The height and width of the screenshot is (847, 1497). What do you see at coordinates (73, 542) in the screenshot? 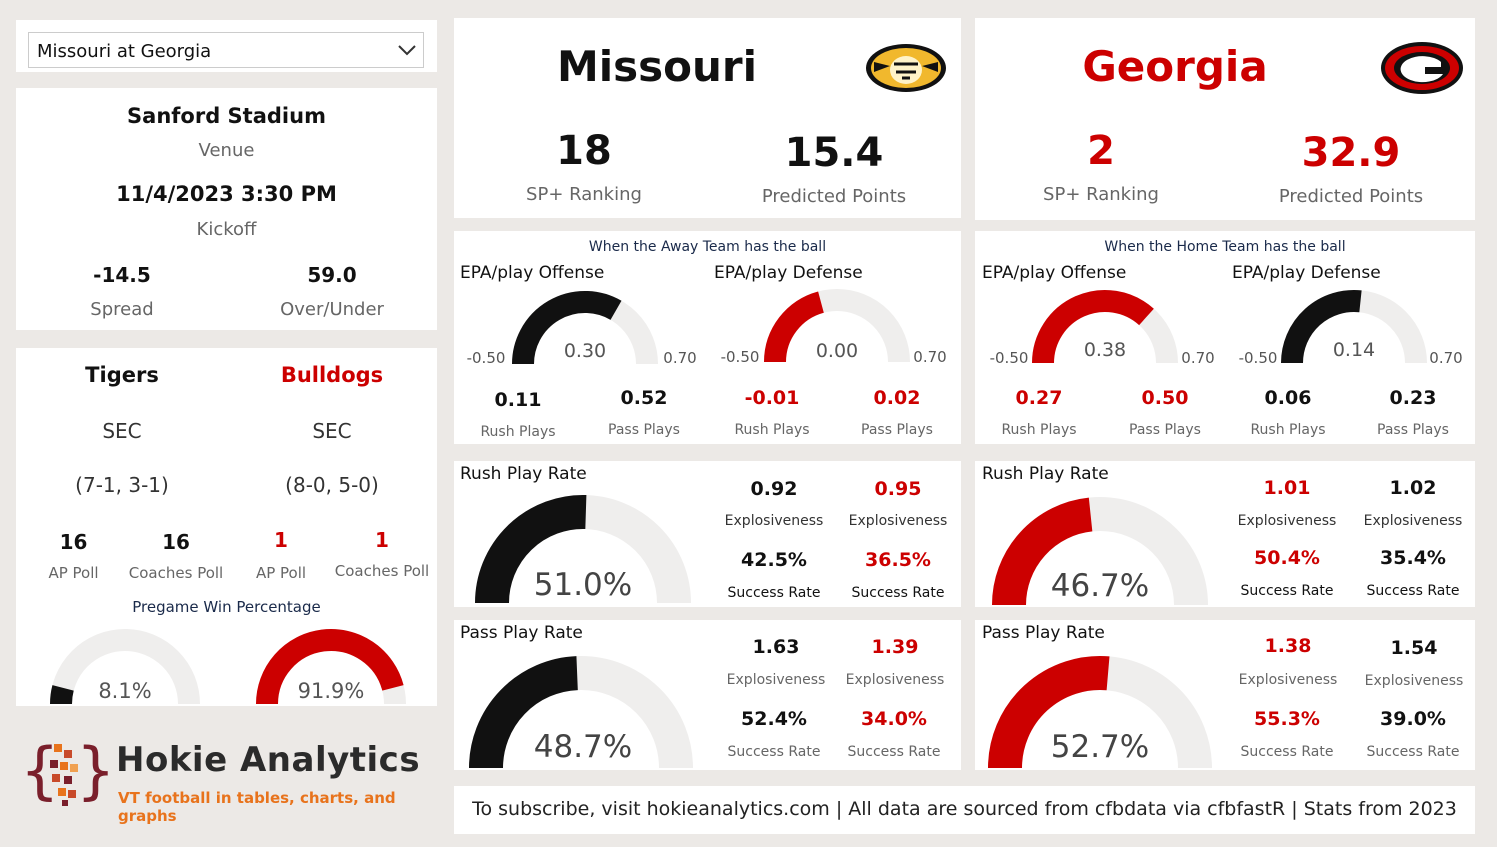
I see `away-ap-poll-value: 16` at bounding box center [73, 542].